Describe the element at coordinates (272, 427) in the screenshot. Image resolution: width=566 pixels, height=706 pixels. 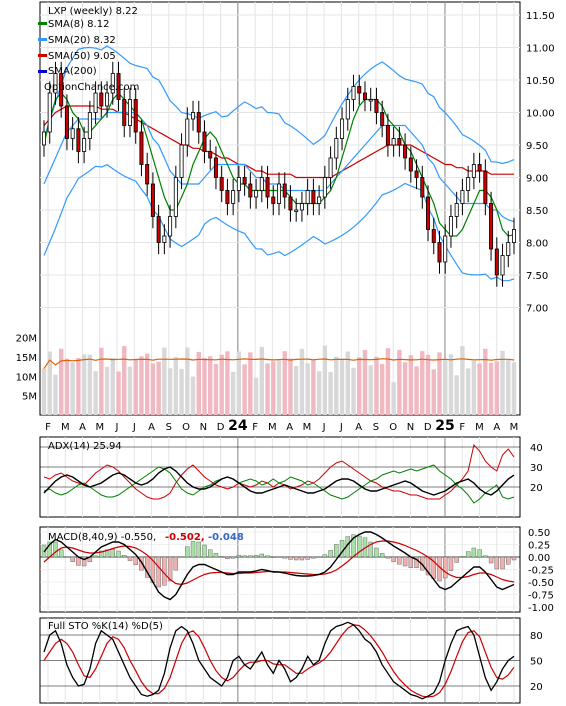
I see `month-label: M` at that location.